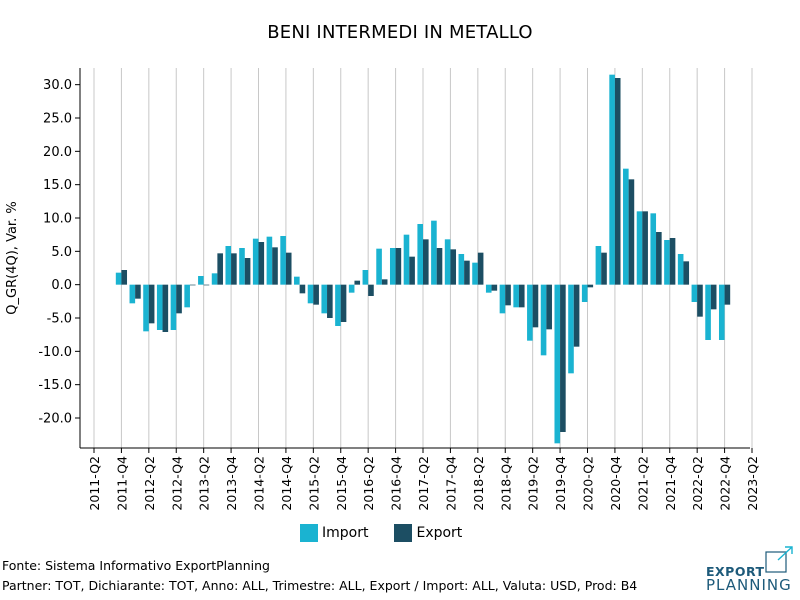  What do you see at coordinates (132, 294) in the screenshot?
I see `bar-import-2012-Q1` at bounding box center [132, 294].